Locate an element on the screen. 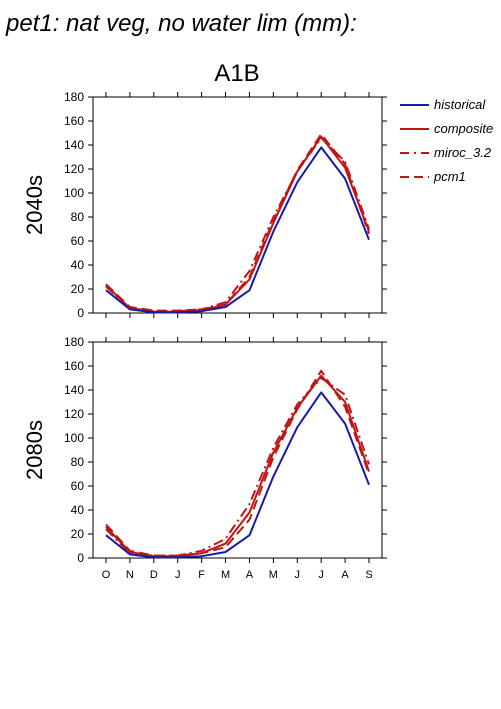 The width and height of the screenshot is (501, 709). series-line-miroc_3.2 is located at coordinates (237, 224).